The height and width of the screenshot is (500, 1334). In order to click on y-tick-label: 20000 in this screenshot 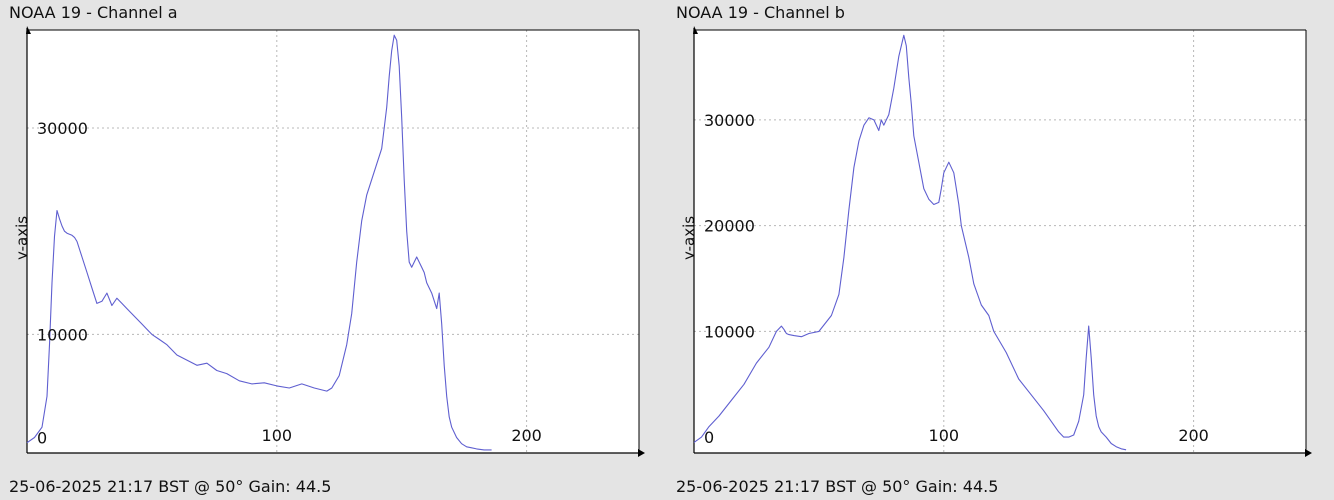, I will do `click(729, 226)`.